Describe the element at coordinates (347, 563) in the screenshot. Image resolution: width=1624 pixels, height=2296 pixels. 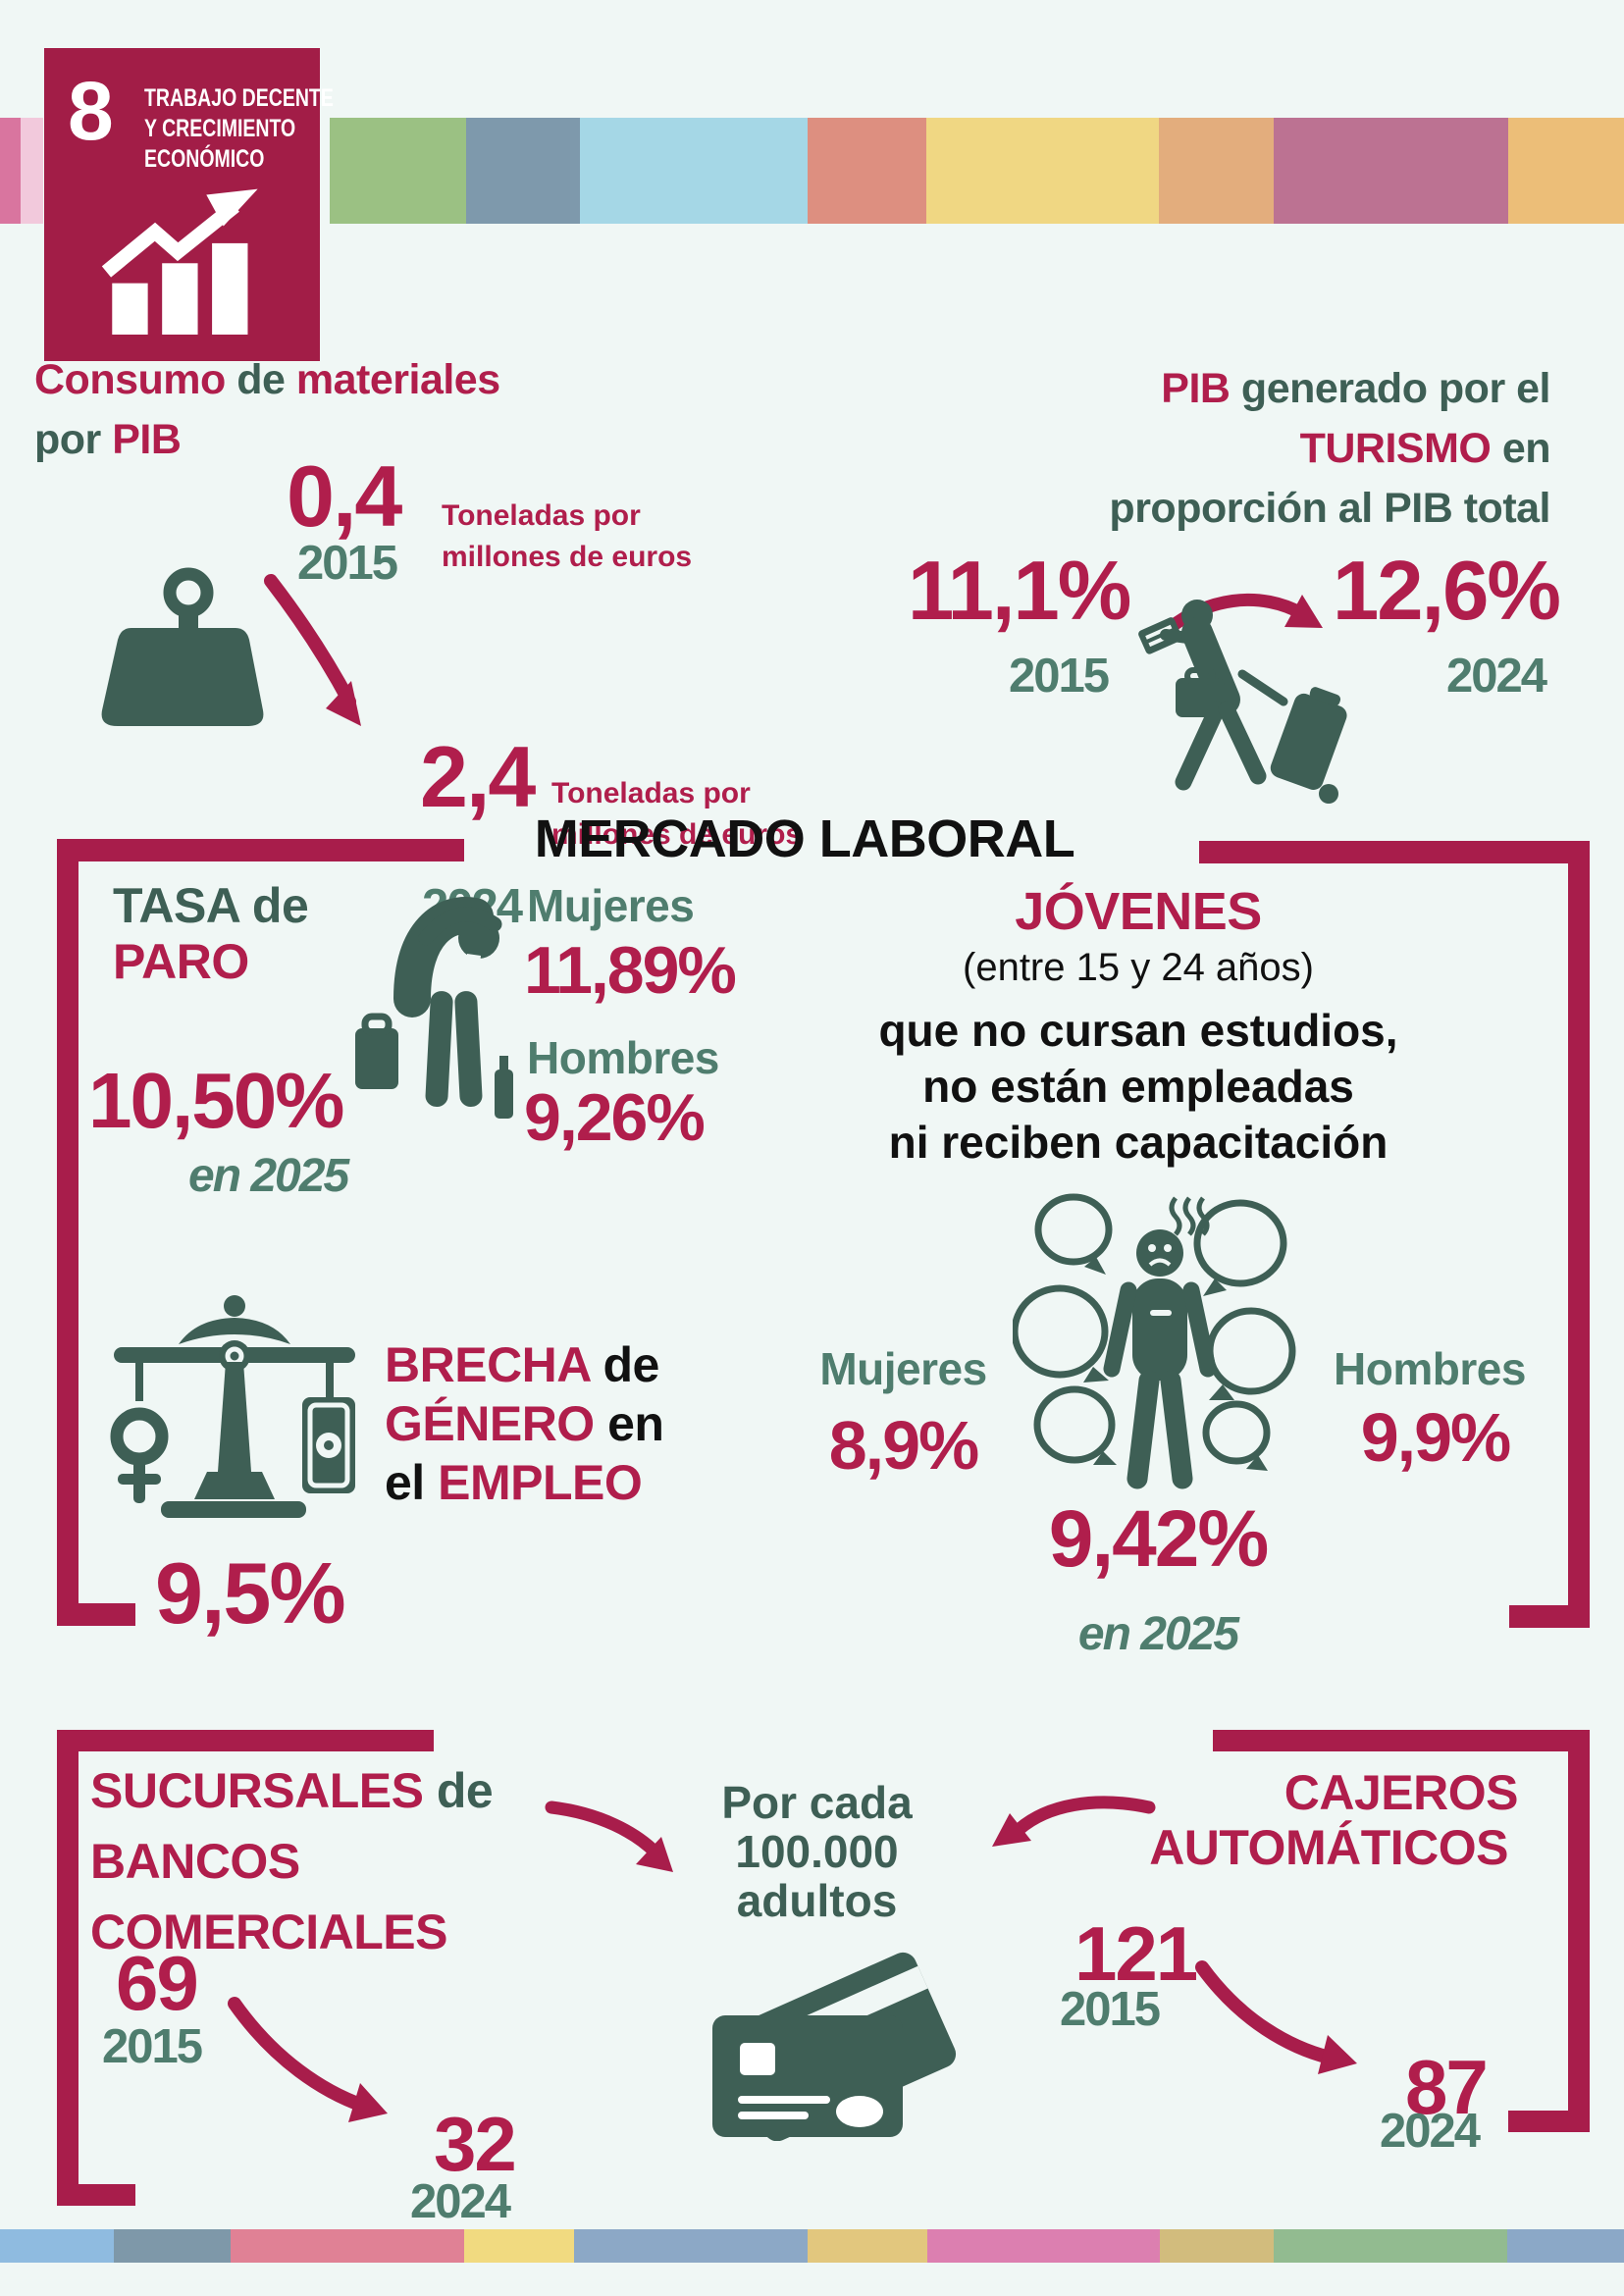
I see `materials-year-2015: 2015` at that location.